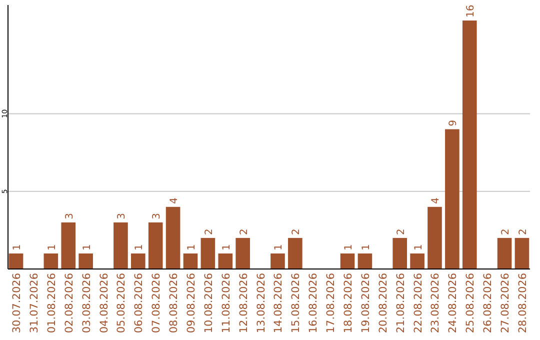 This screenshot has height=340, width=540. I want to click on data-label: 9, so click(454, 123).